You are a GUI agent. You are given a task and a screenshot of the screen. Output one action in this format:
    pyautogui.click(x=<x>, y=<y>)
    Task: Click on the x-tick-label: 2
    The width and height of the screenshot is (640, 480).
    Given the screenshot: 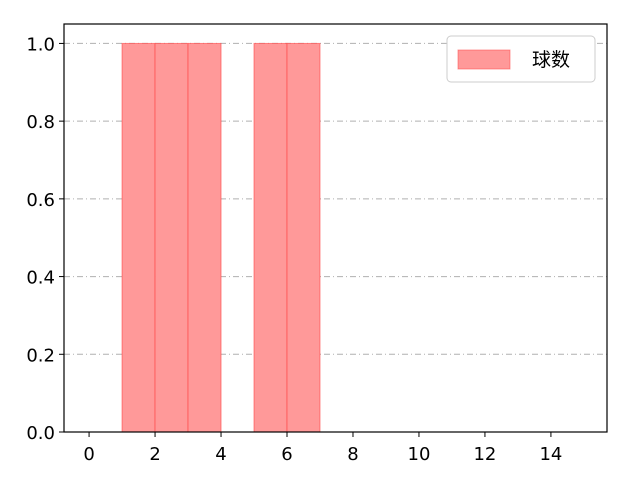 What is the action you would take?
    pyautogui.click(x=154, y=454)
    